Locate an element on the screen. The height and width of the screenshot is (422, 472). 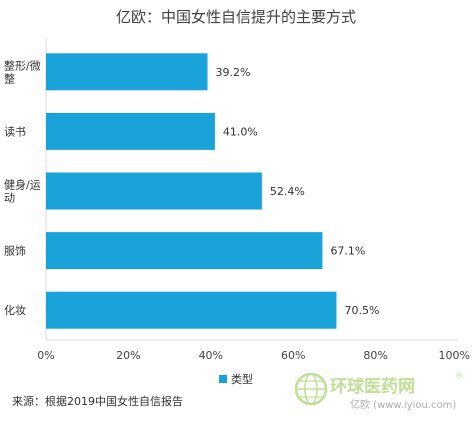
legend: 类型 is located at coordinates (236, 379).